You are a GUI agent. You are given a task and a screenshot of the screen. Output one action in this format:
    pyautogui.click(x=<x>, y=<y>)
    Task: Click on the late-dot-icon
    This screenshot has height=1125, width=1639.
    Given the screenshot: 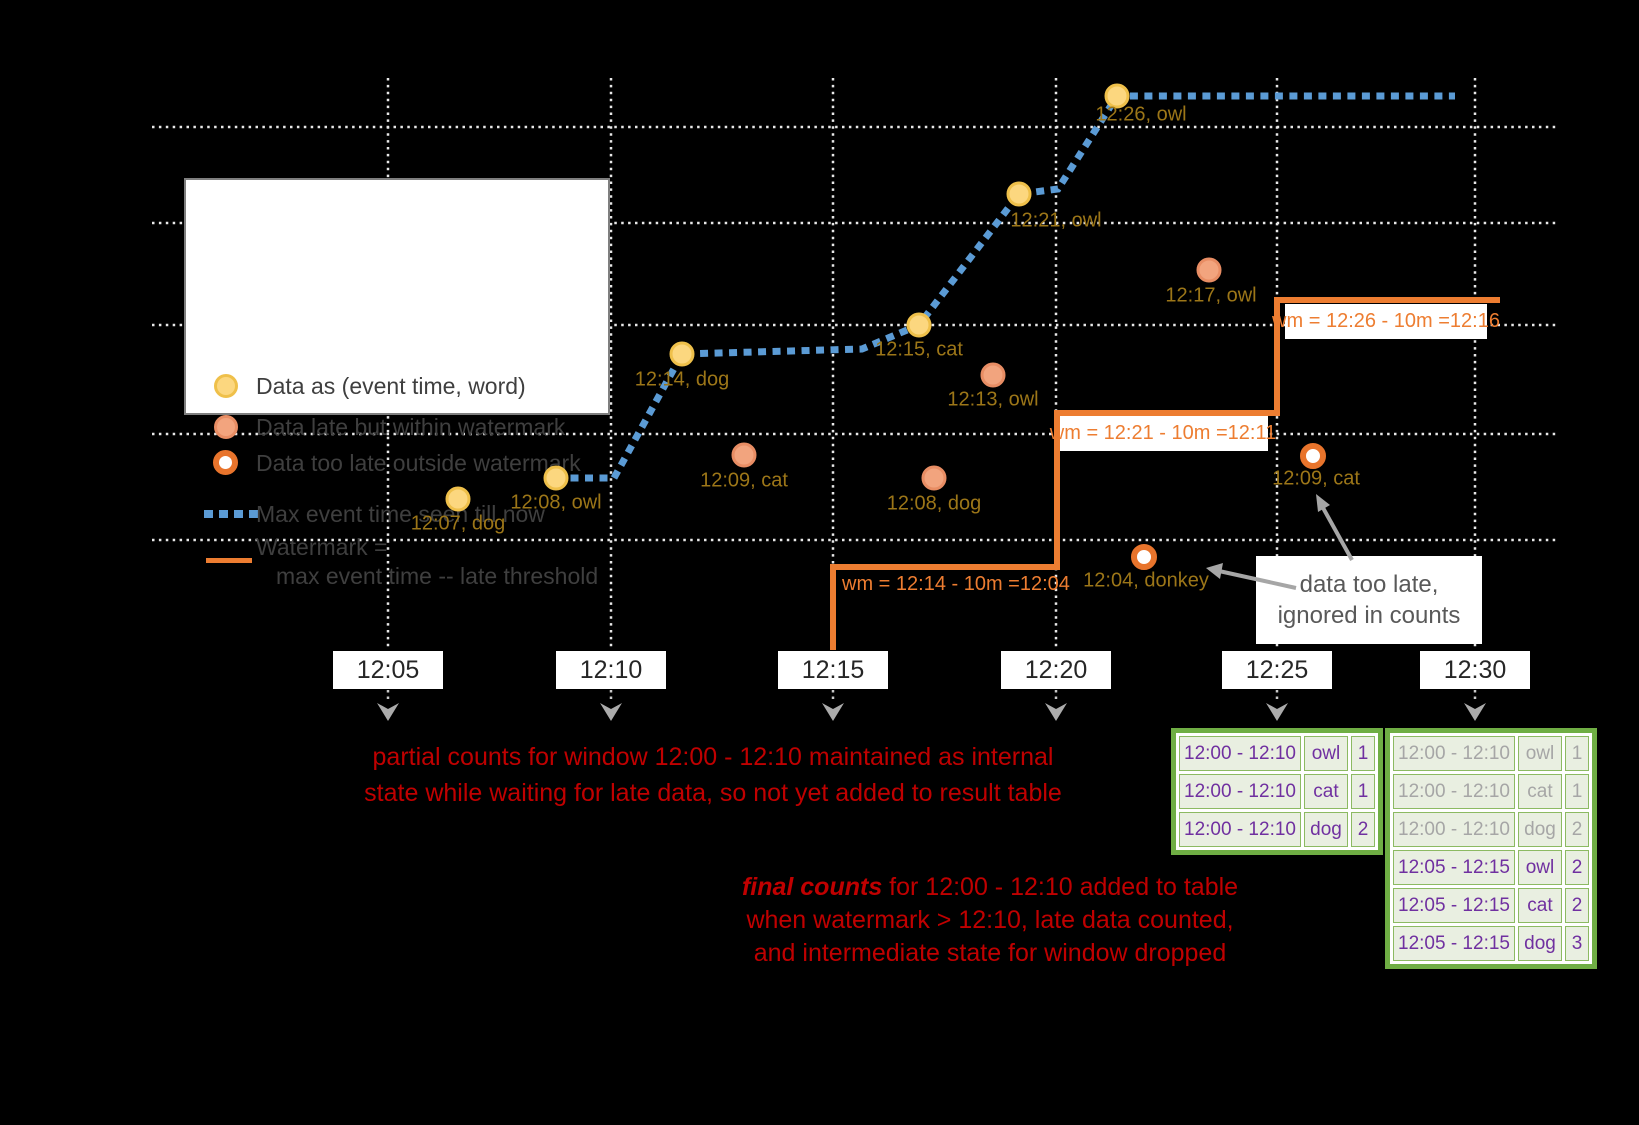 What is the action you would take?
    pyautogui.click(x=226, y=427)
    